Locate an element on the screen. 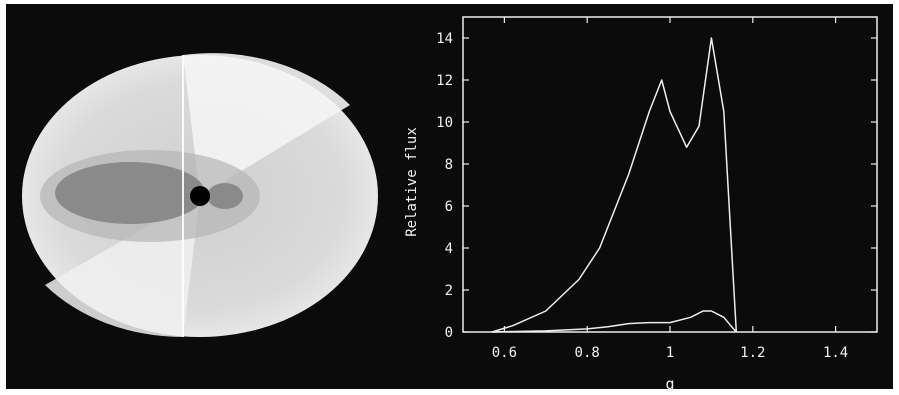  y-tick-label: 14 is located at coordinates (444, 39).